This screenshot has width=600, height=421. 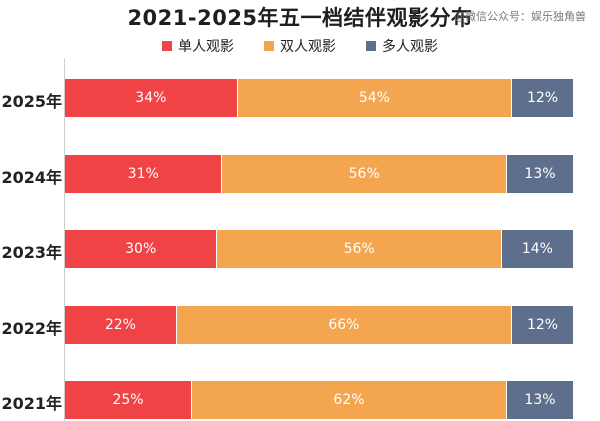 I want to click on bar-row: 34% 54% 12%, so click(x=319, y=98).